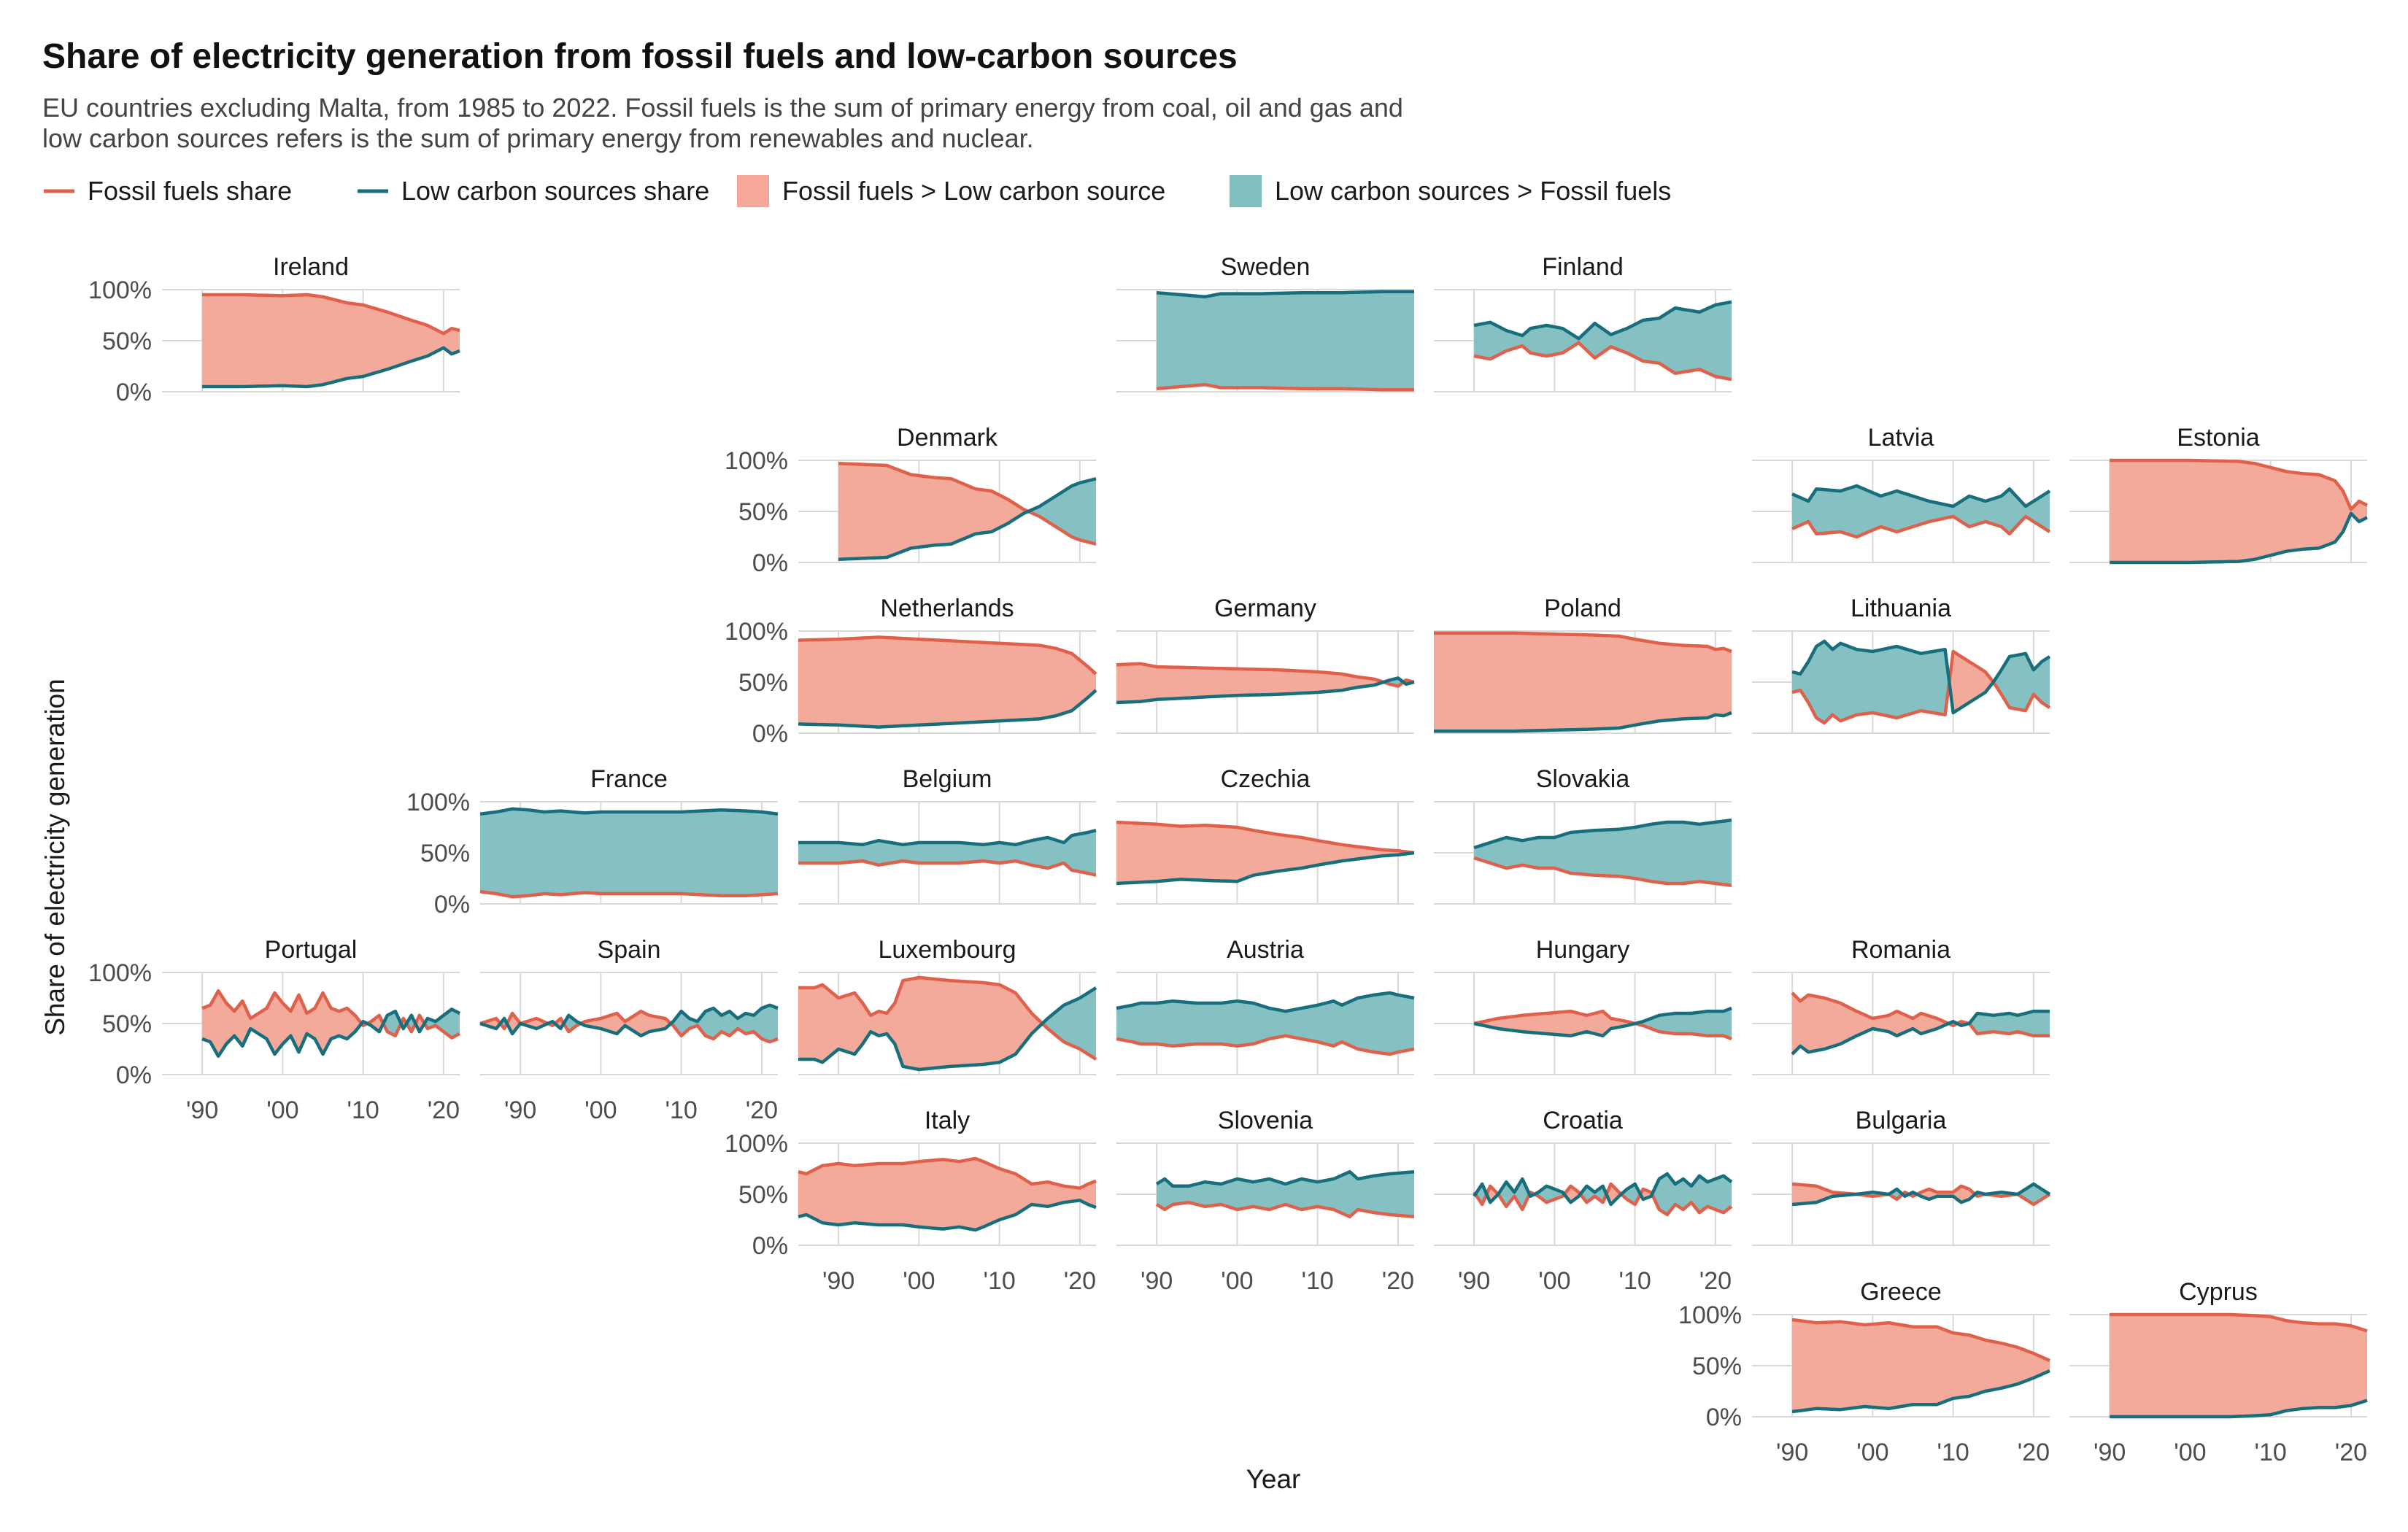  What do you see at coordinates (2218, 438) in the screenshot?
I see `facet-title-estonia: Estonia` at bounding box center [2218, 438].